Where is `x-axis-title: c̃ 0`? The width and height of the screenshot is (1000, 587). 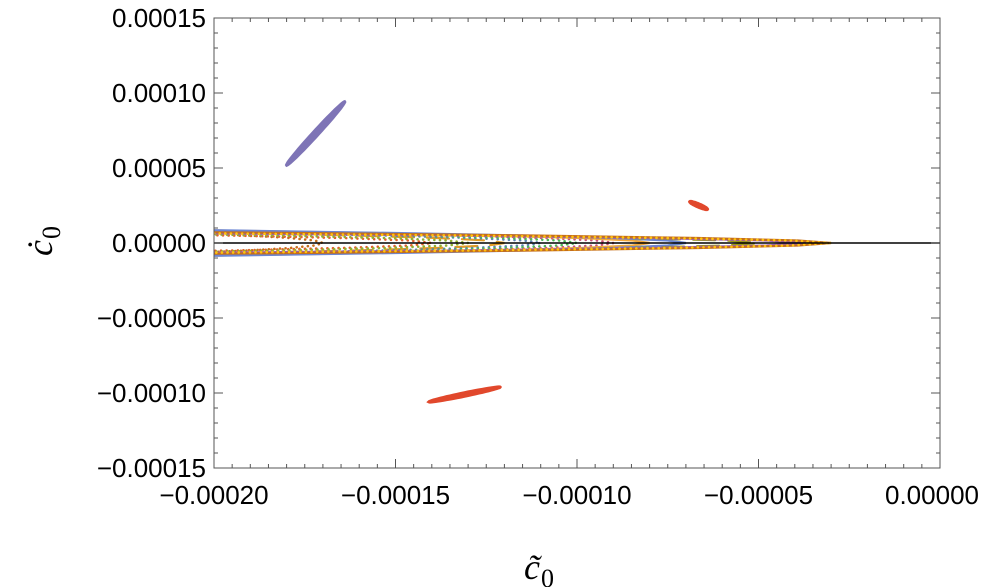
x-axis-title: c̃ 0 is located at coordinates (539, 567).